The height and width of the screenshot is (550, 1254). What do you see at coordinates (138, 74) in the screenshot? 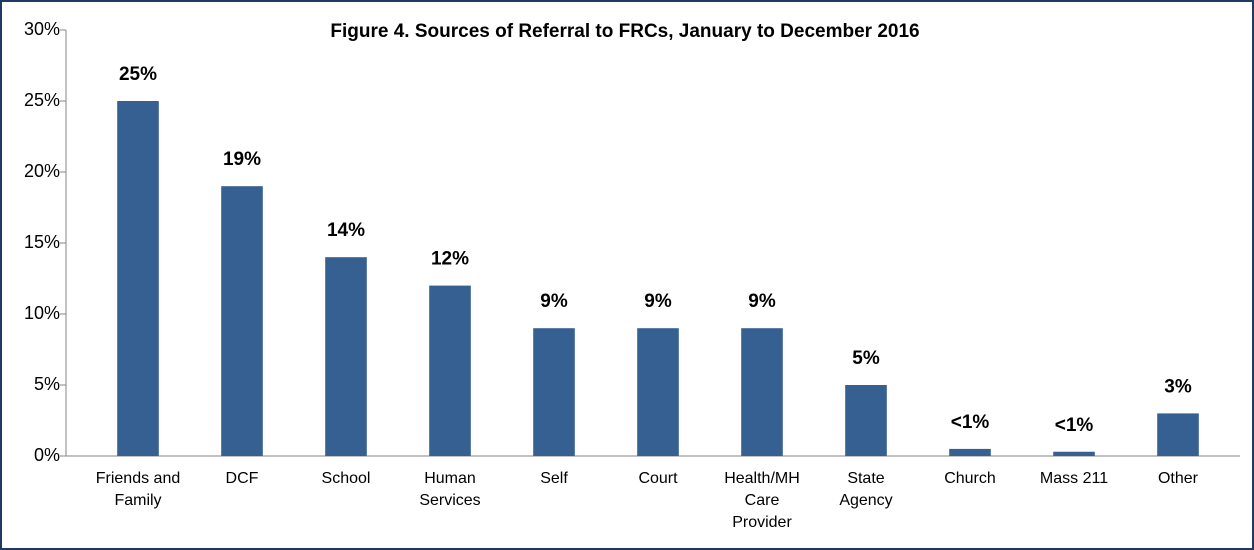
I see `data-label: 25%` at bounding box center [138, 74].